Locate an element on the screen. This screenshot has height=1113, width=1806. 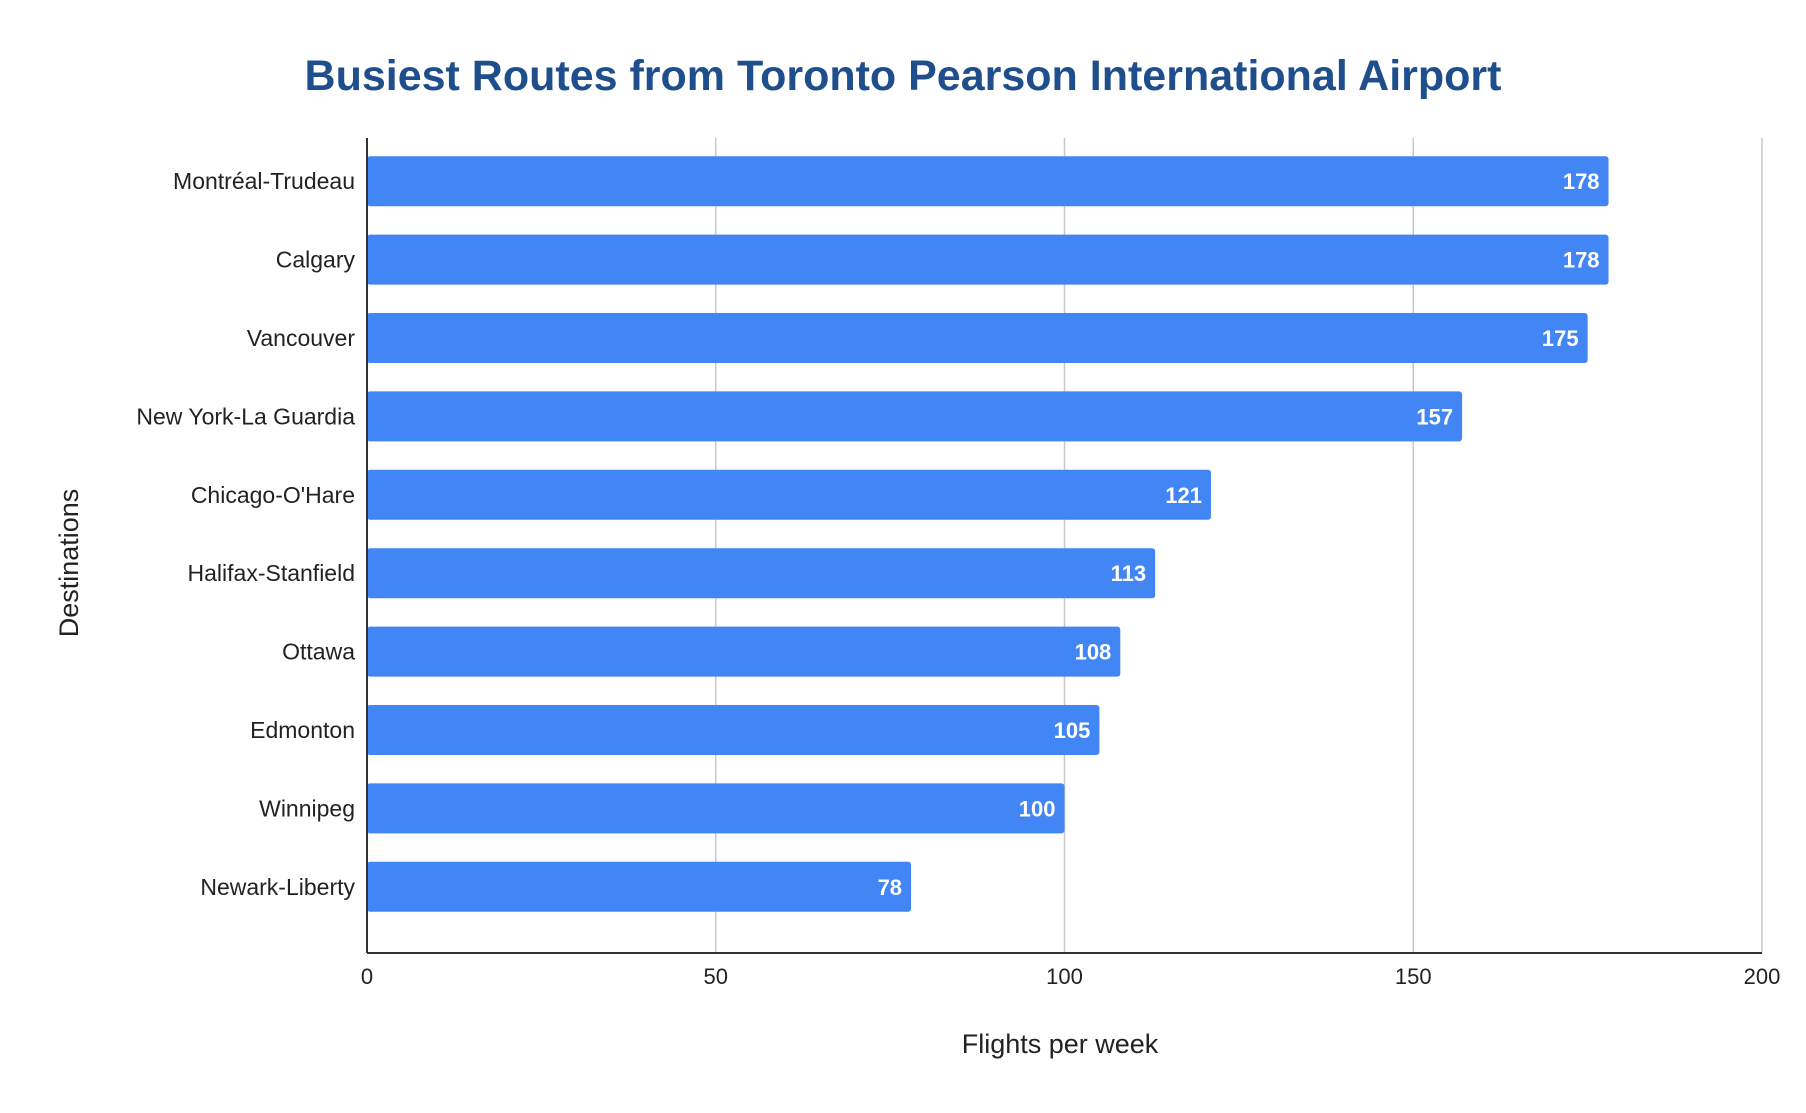
data-label: 78 is located at coordinates (890, 887).